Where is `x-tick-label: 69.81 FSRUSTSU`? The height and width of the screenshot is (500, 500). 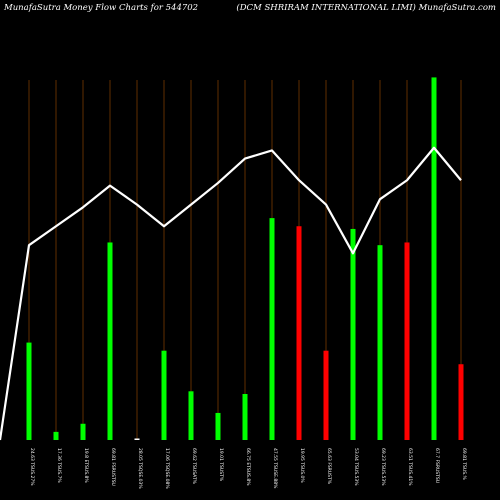
x-tick-label: 69.81 FSRUSTSU is located at coordinates (113, 467).